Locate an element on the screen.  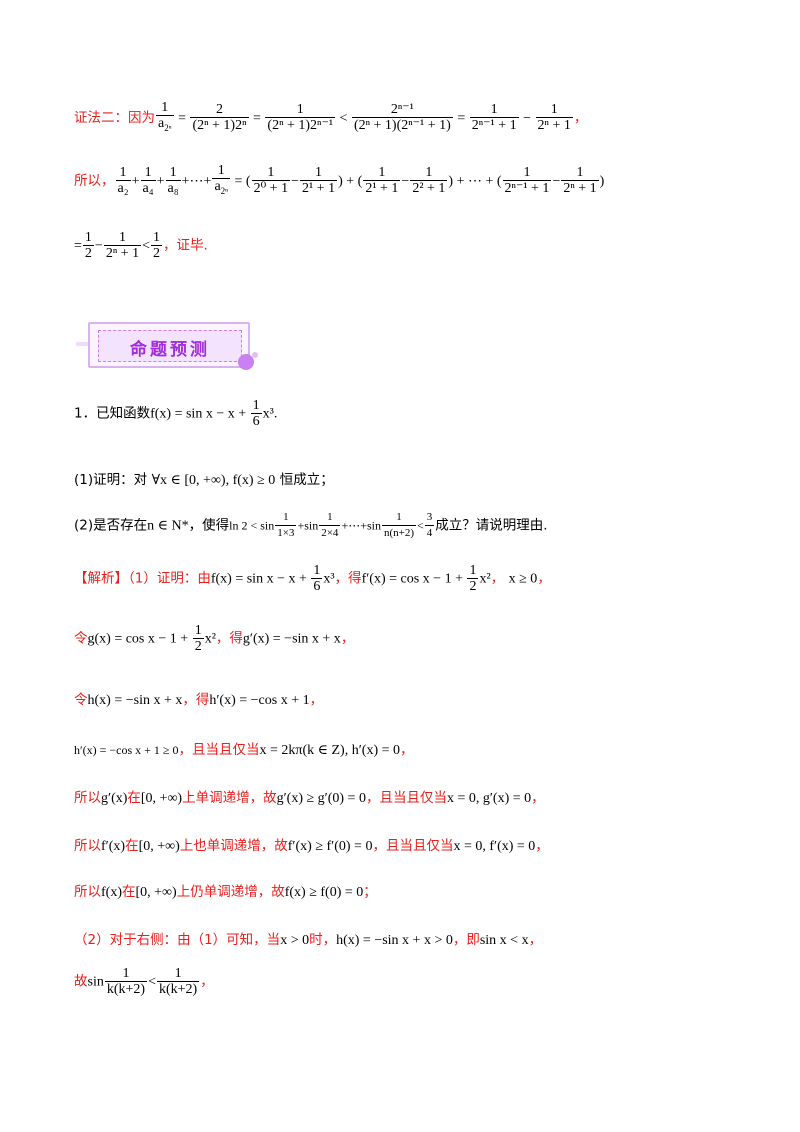
math: x > 0 is located at coordinates (295, 940).